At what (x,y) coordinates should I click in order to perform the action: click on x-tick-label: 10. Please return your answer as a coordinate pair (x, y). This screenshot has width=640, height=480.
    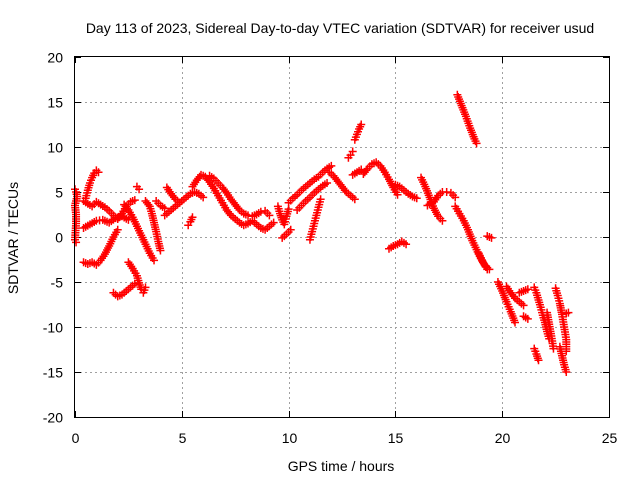
    Looking at the image, I should click on (290, 438).